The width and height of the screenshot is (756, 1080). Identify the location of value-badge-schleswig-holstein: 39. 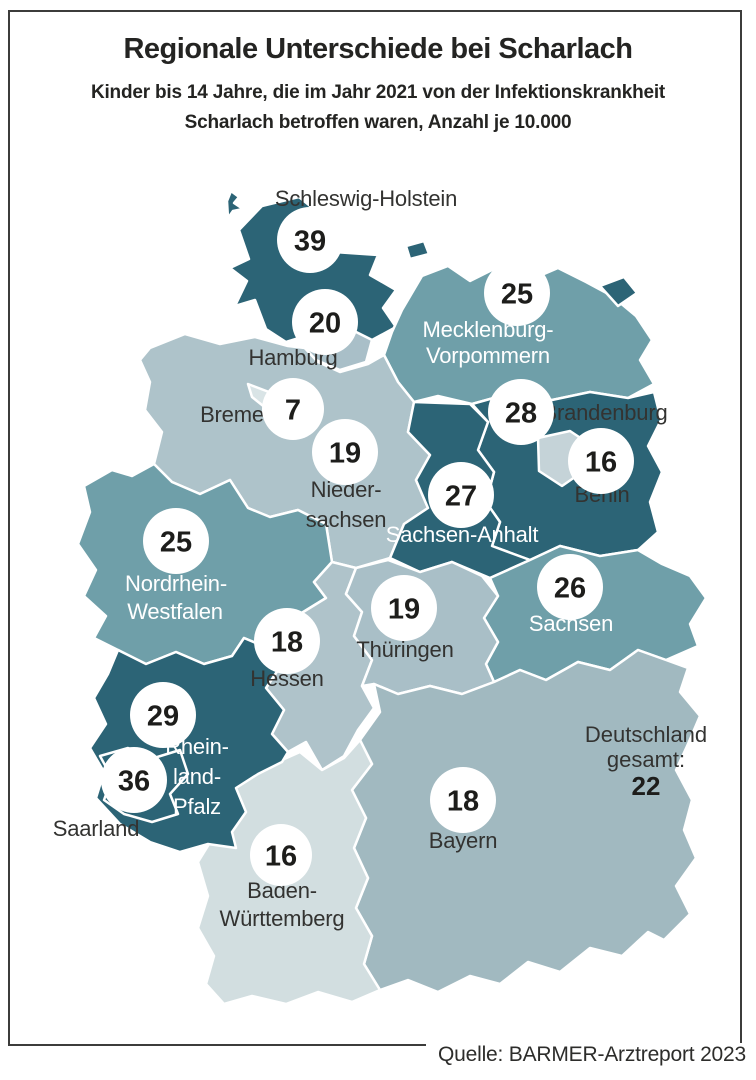
(310, 240).